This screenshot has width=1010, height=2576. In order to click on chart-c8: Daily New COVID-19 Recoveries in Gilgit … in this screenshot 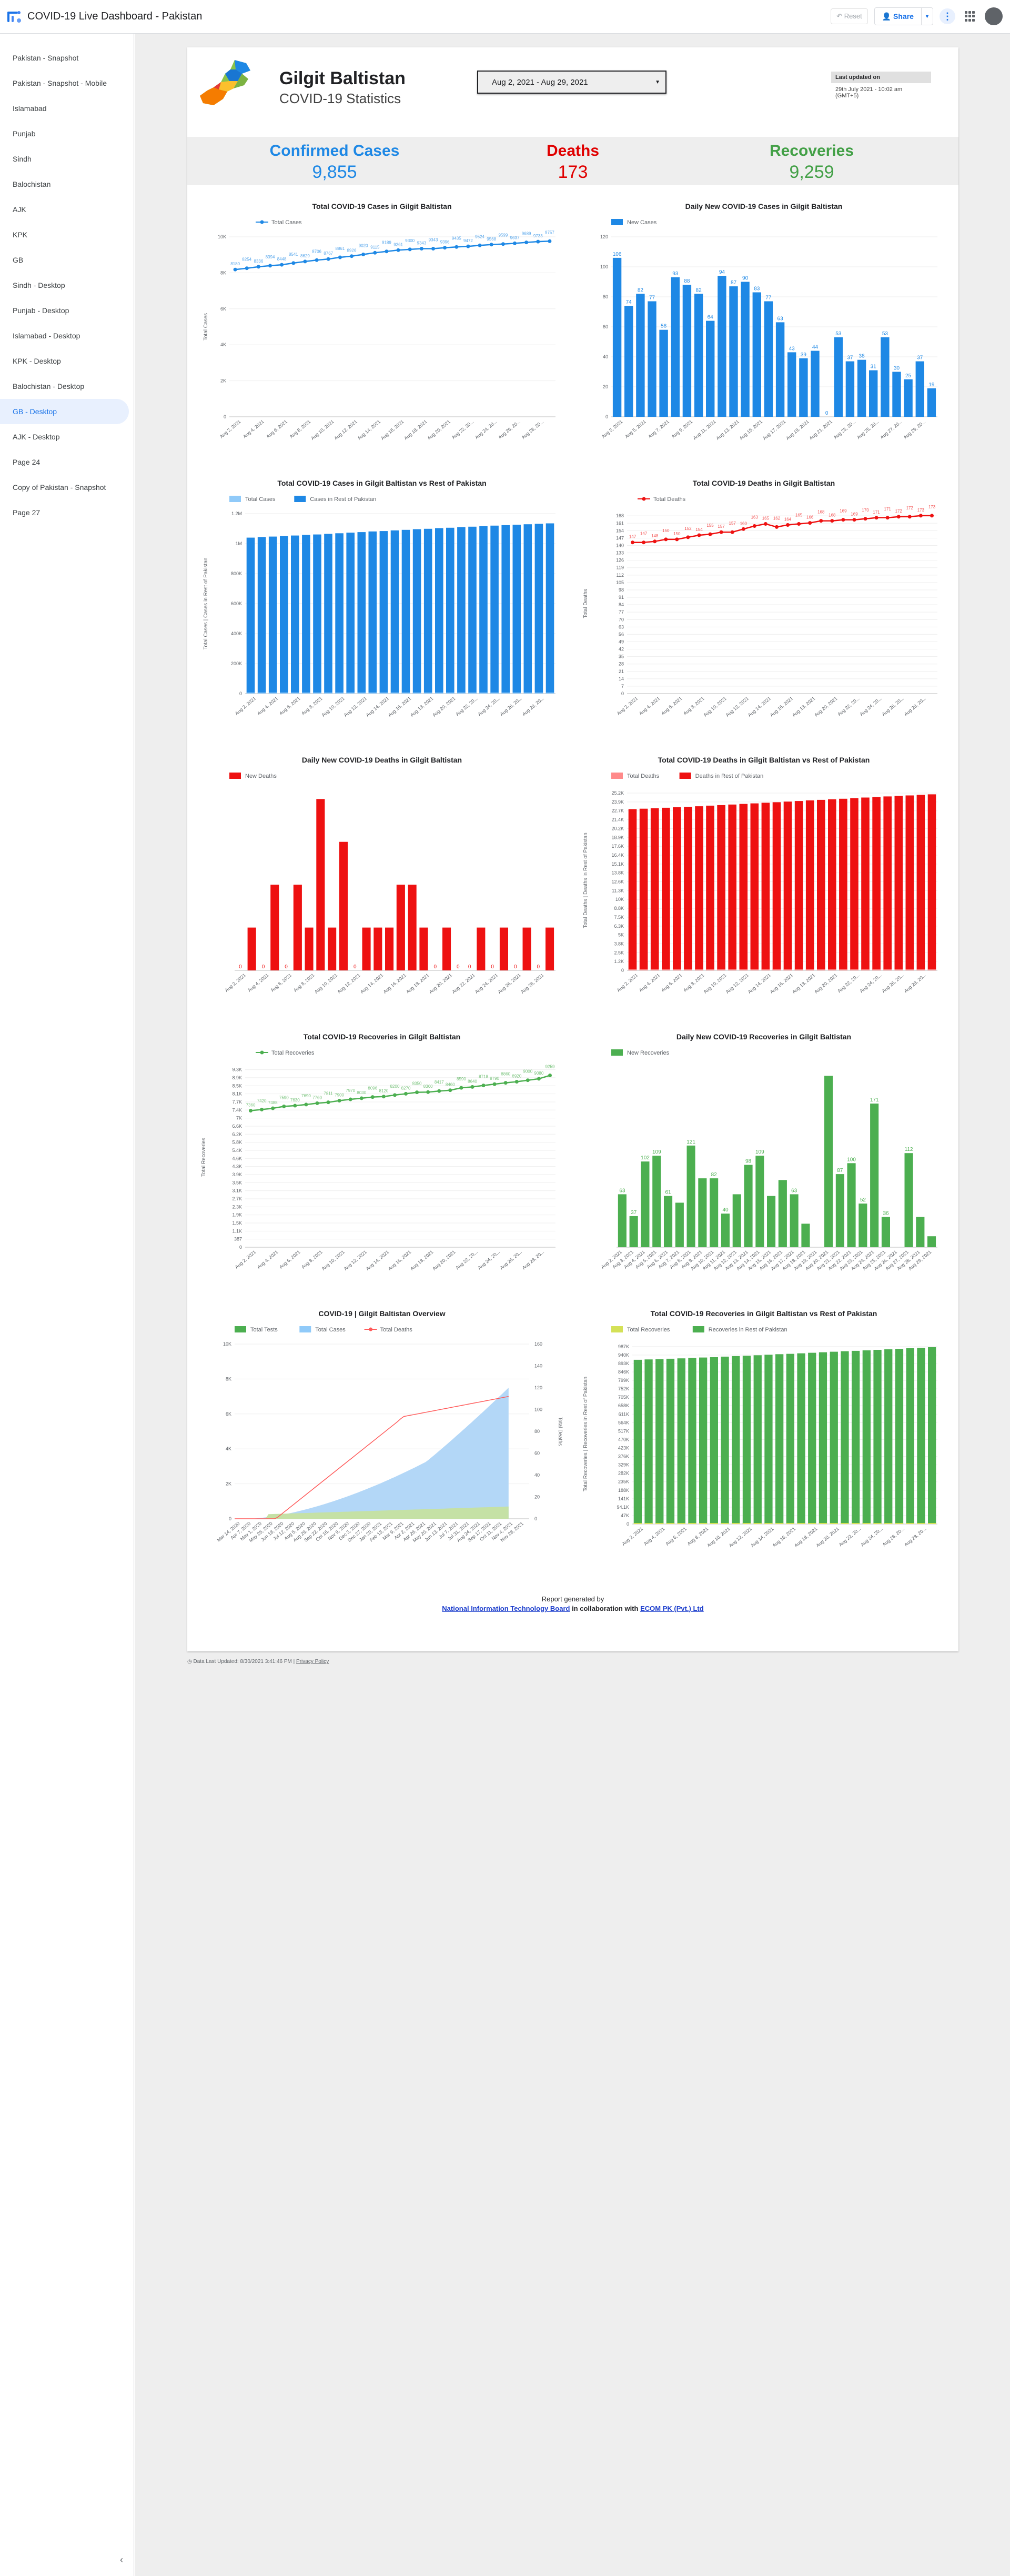, I will do `click(764, 1155)`.